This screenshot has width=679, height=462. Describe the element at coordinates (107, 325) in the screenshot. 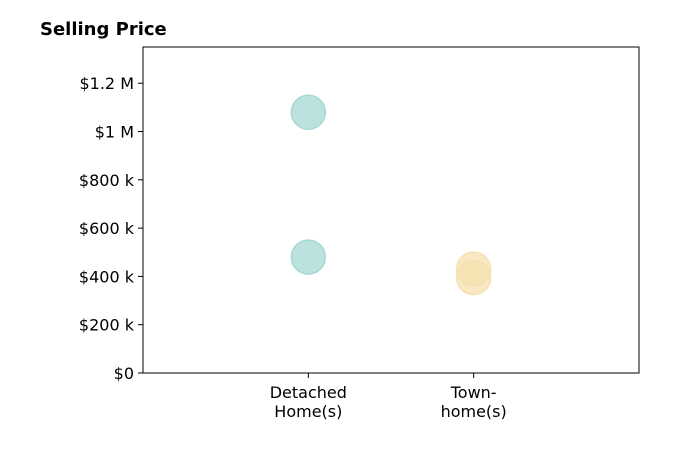

I see `y-tick-label: $200 k` at that location.